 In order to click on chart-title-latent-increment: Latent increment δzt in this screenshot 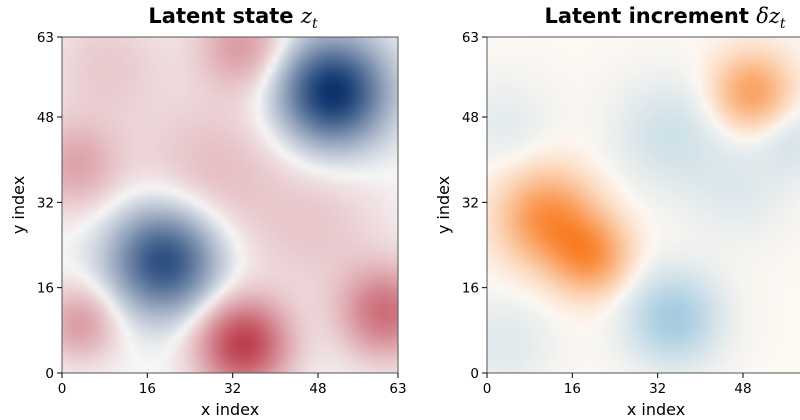, I will do `click(664, 18)`.